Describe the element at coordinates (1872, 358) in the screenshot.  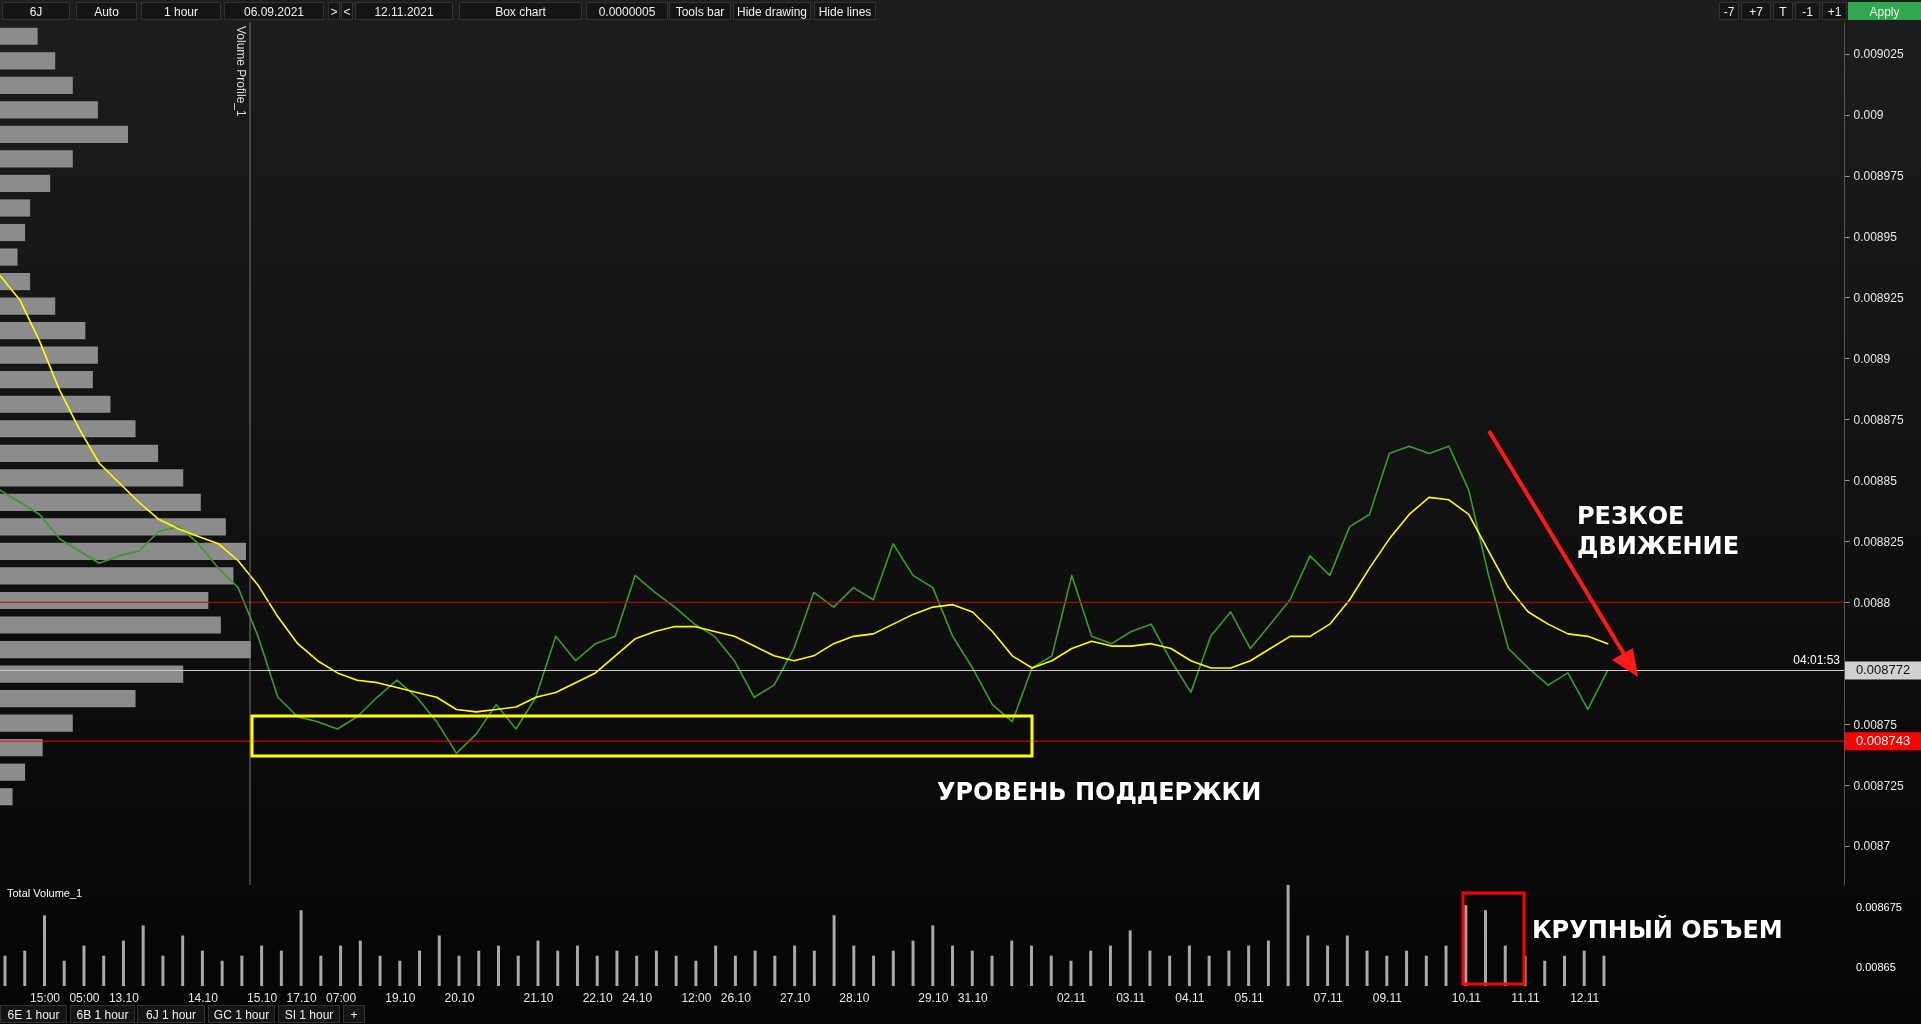
I see `y-tick-label: 0.0089` at that location.